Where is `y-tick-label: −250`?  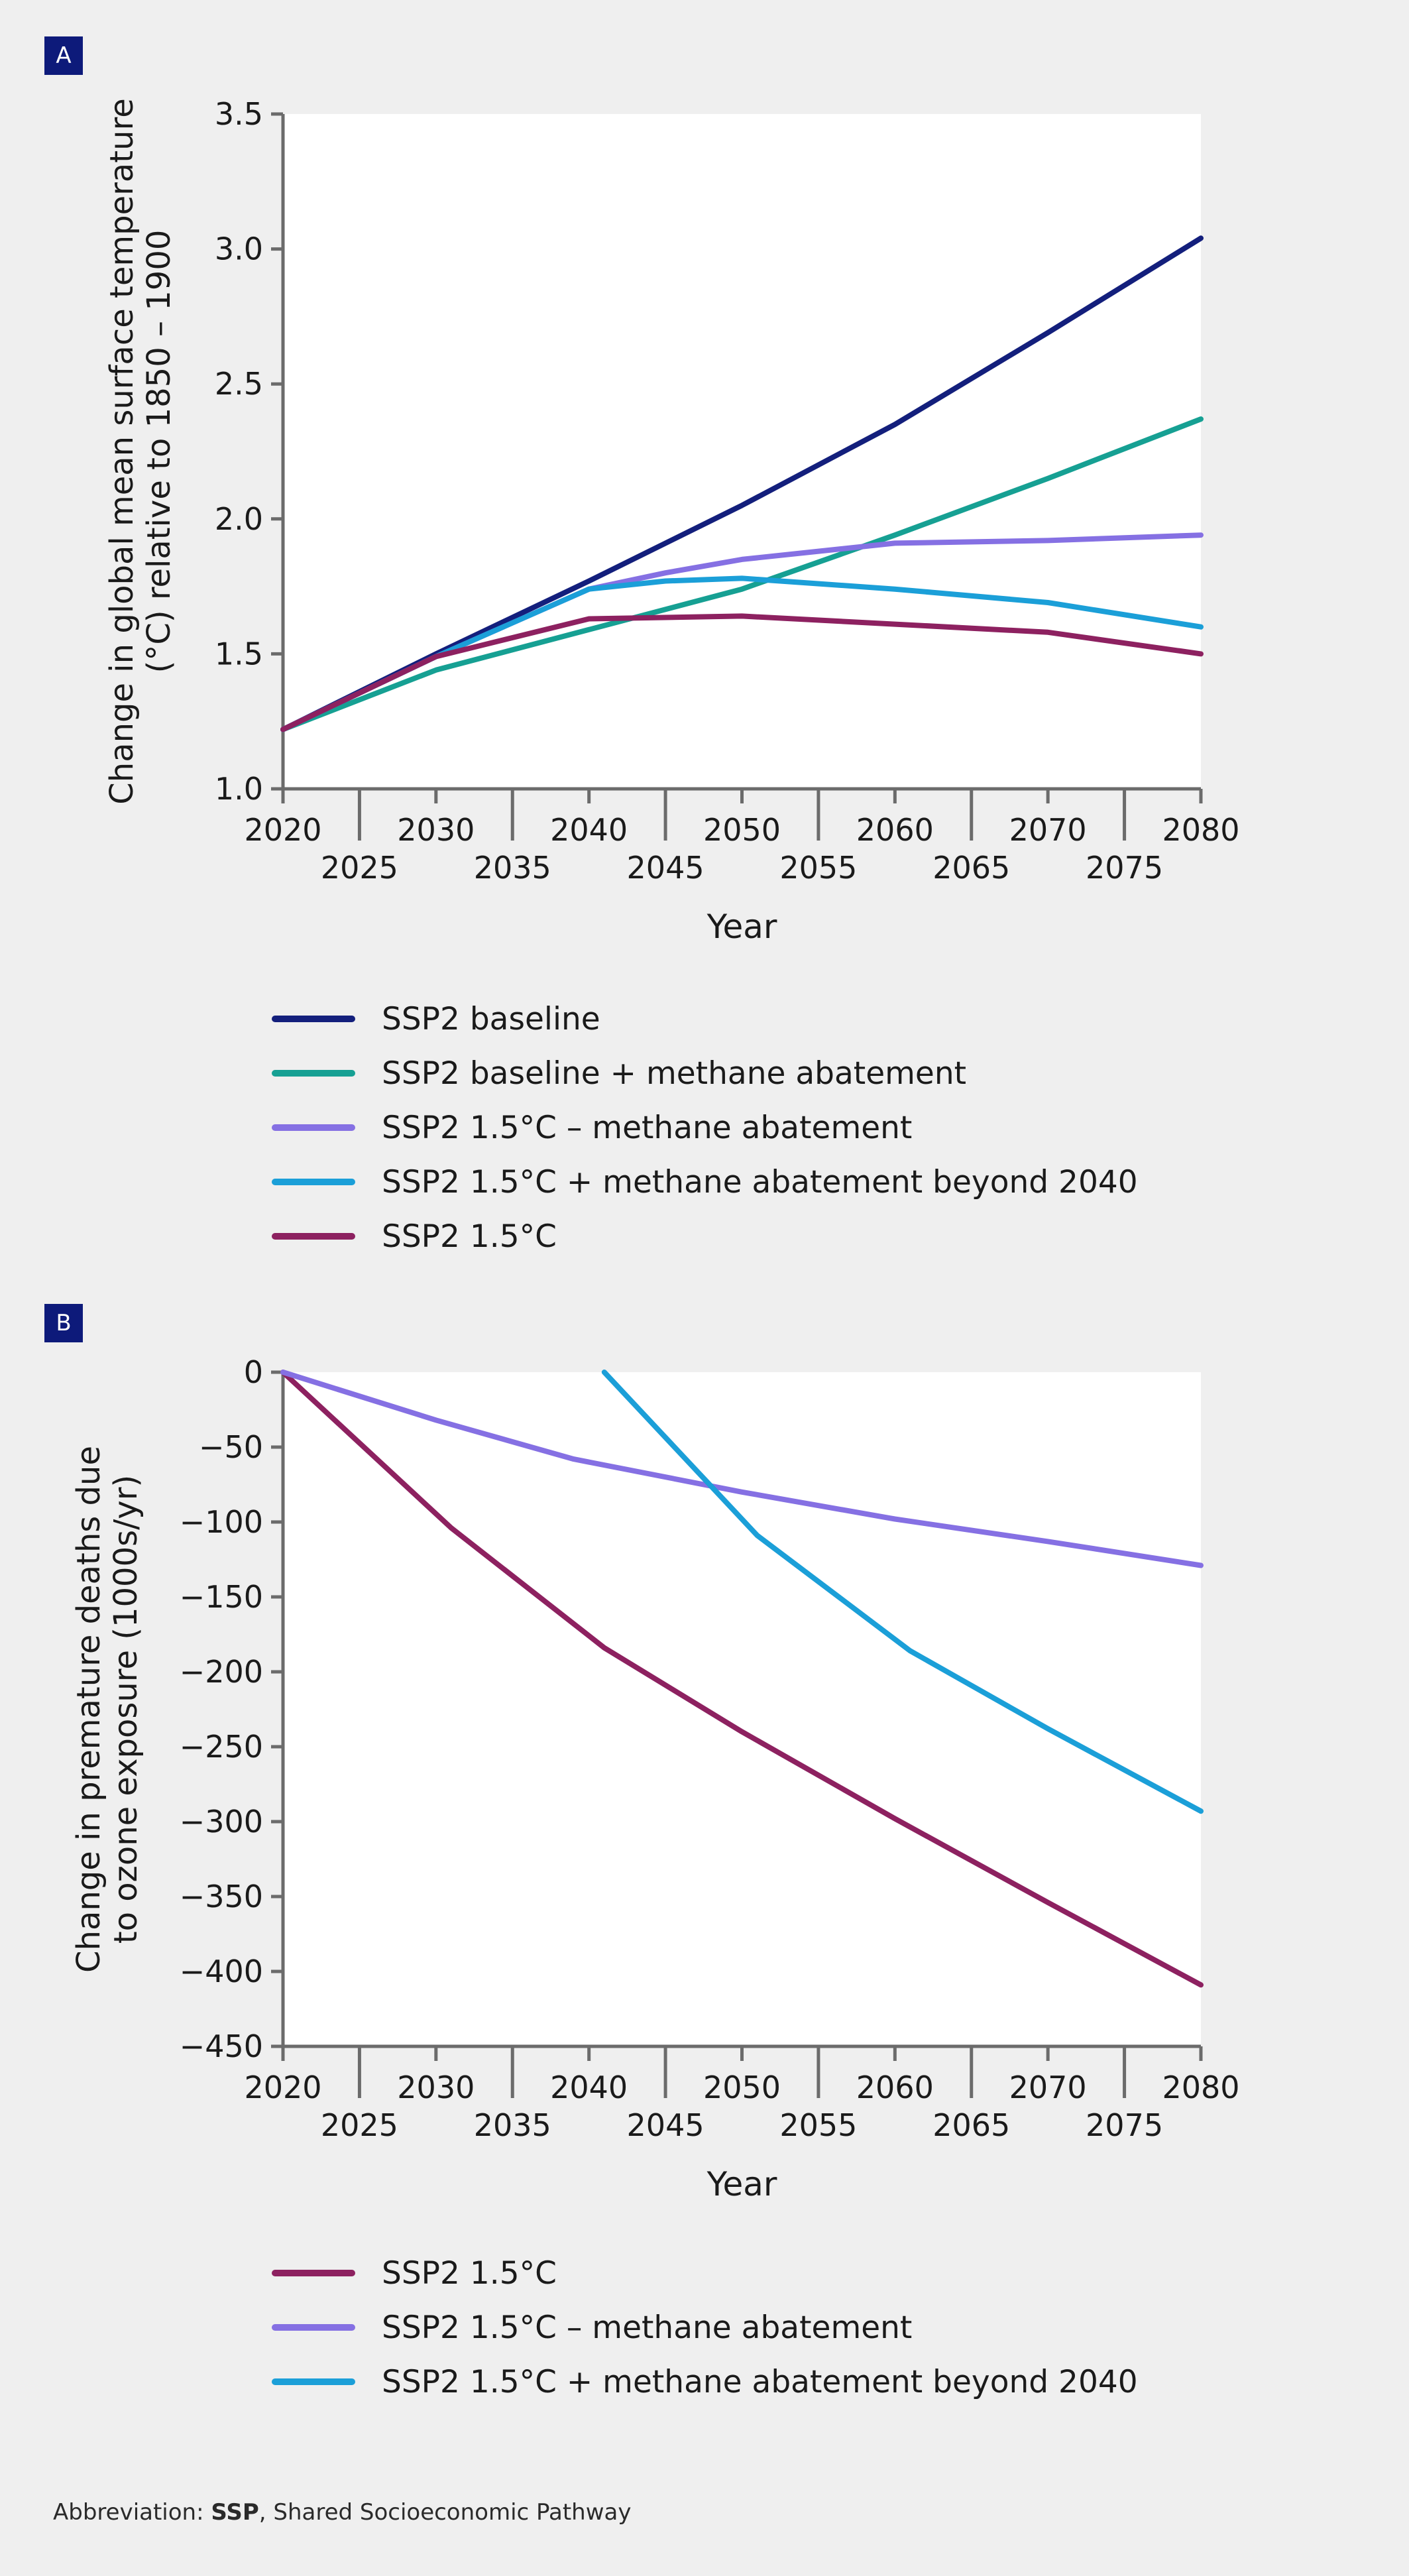 y-tick-label: −250 is located at coordinates (222, 1747).